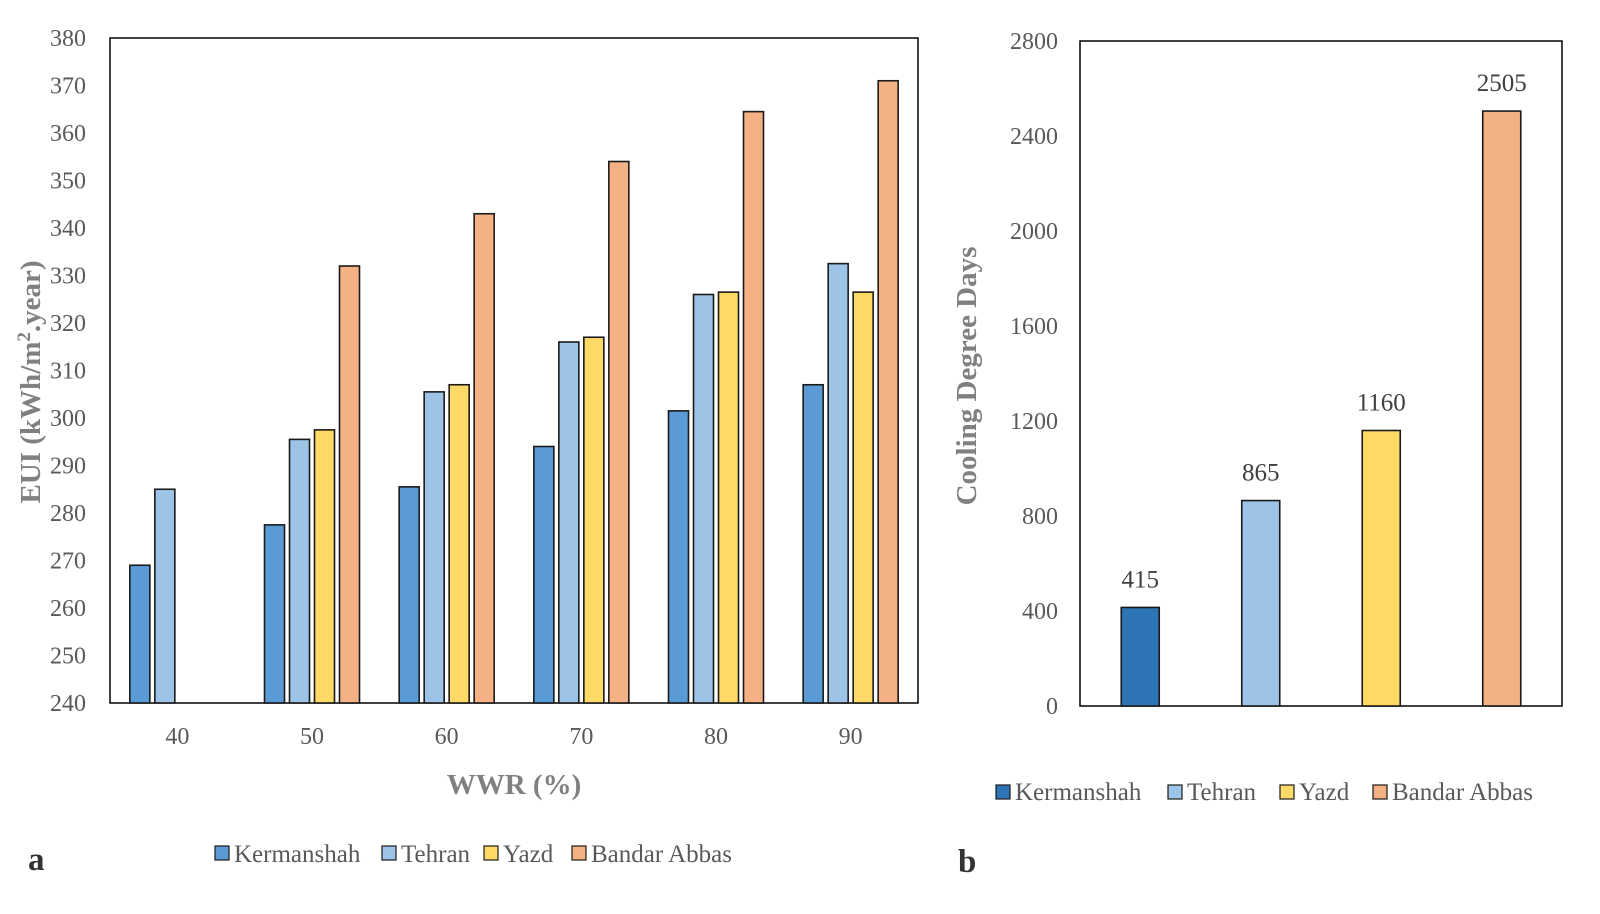  What do you see at coordinates (68, 657) in the screenshot?
I see `chart-a-y-tick-label: 250` at bounding box center [68, 657].